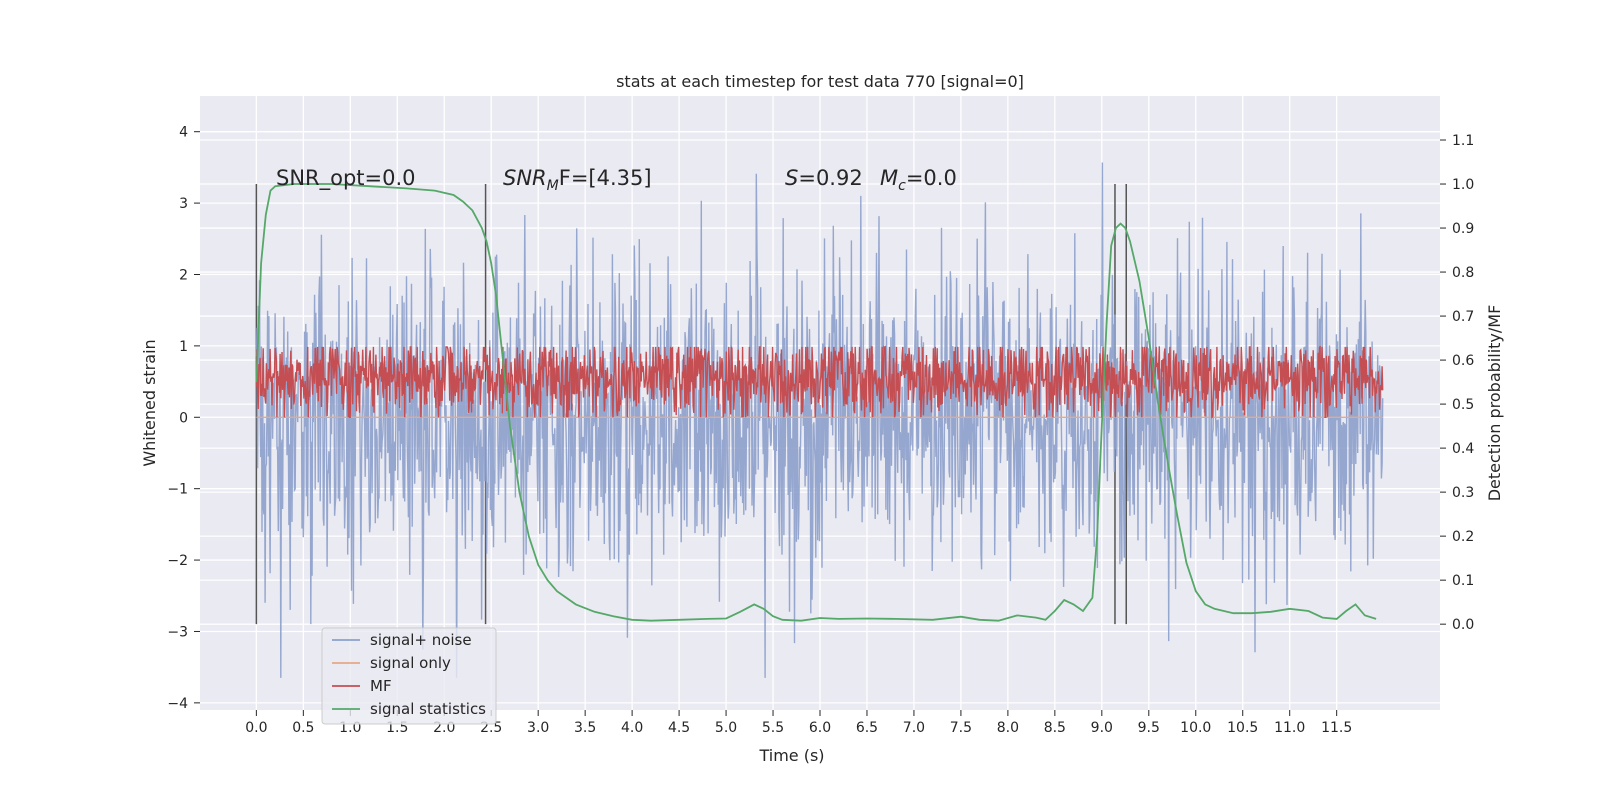 This screenshot has width=1600, height=800. I want to click on y-right-tick-label-0.0: 0.0, so click(1463, 625).